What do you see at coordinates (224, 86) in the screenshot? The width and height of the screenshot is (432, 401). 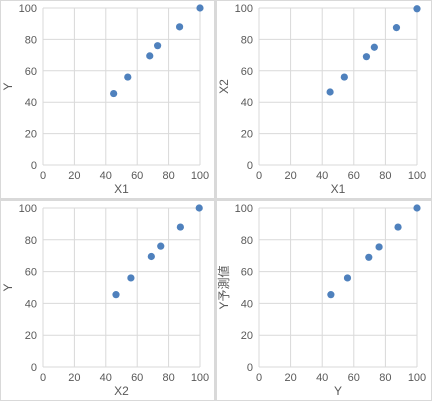 I see `y-axis-title: X2` at bounding box center [224, 86].